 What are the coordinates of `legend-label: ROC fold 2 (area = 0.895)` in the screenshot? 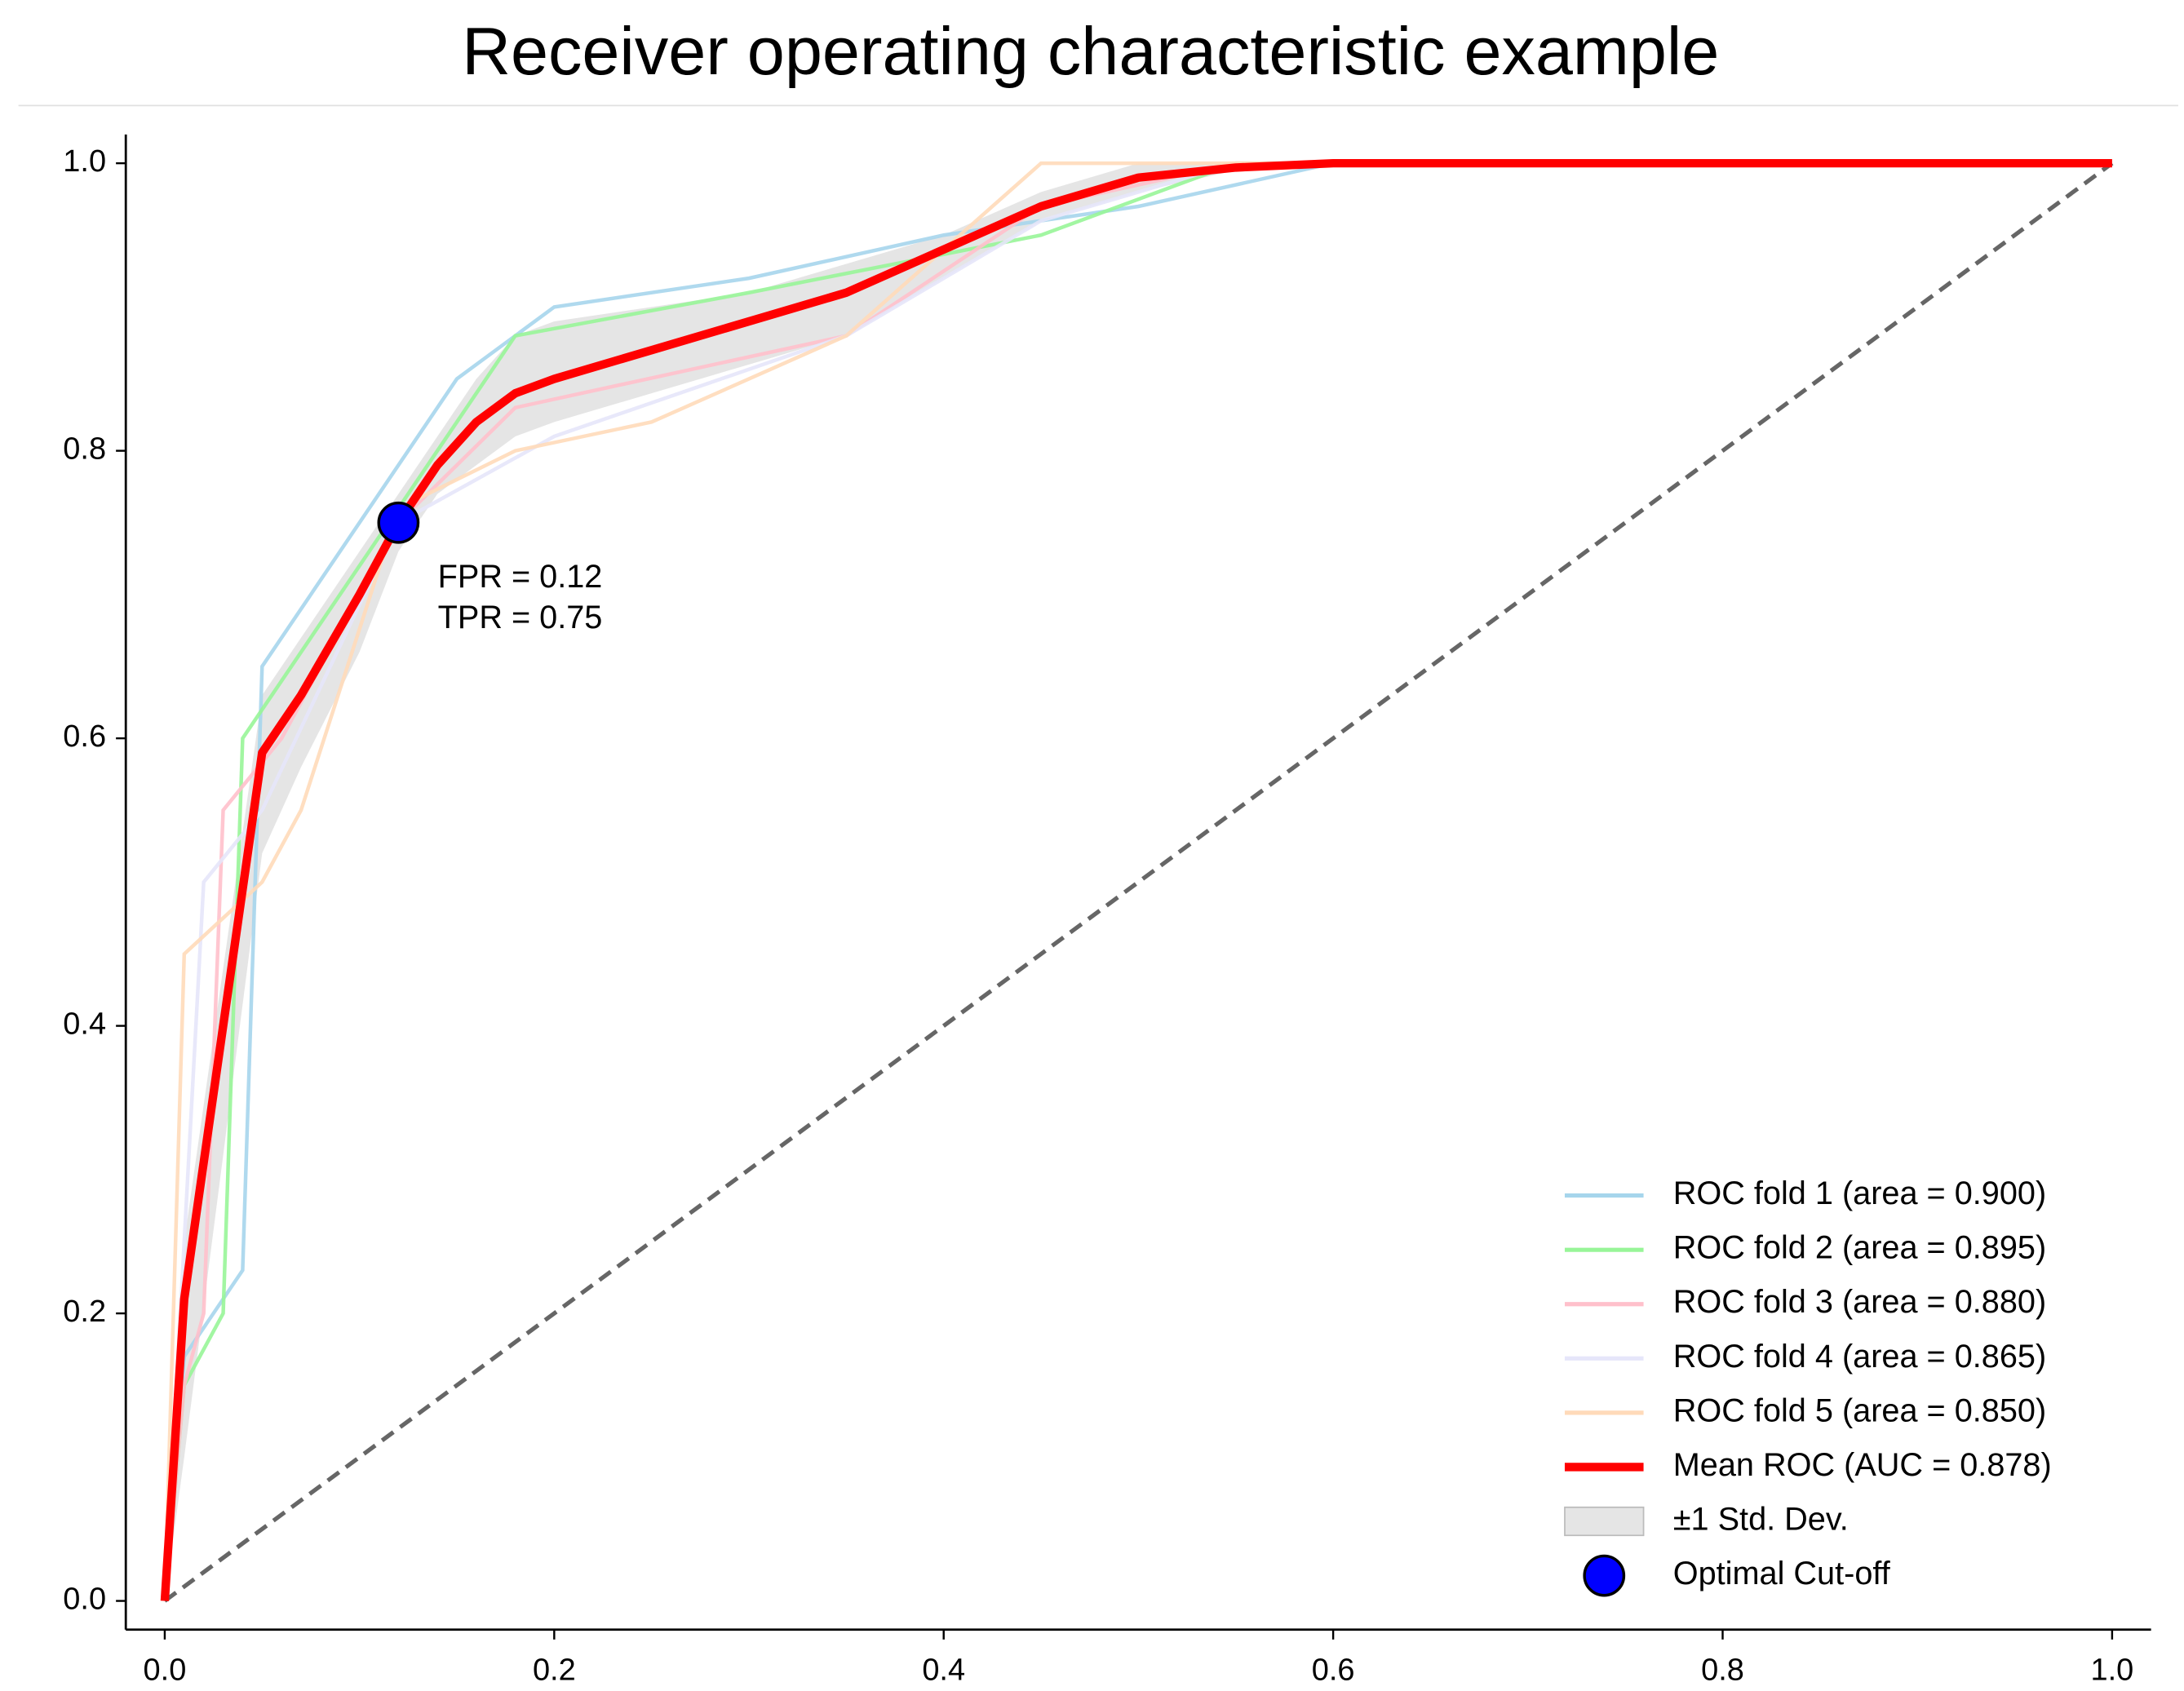 It's located at (1859, 1248).